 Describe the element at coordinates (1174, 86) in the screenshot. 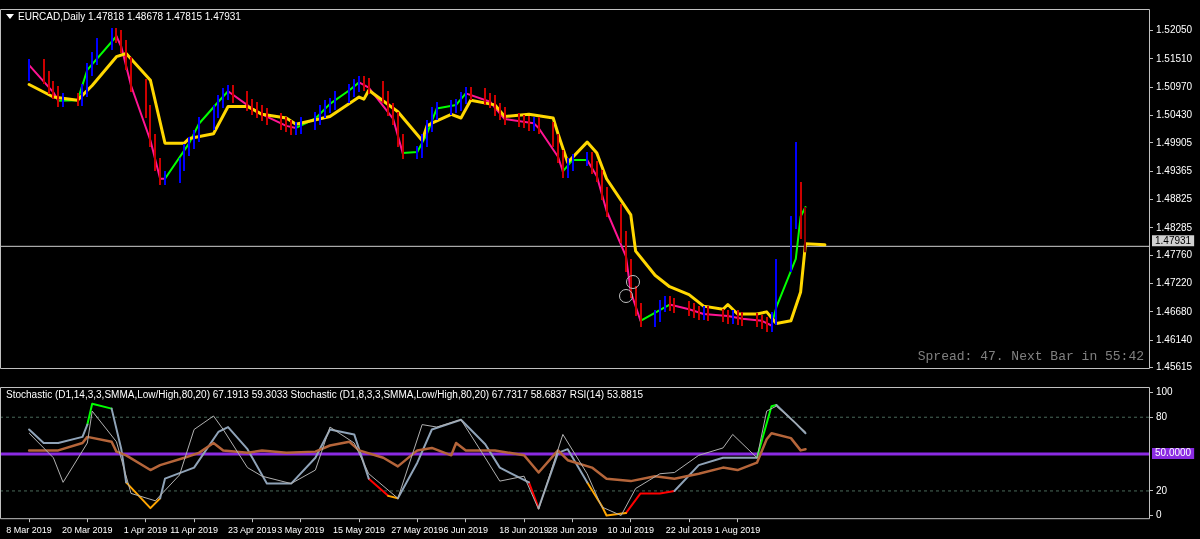

I see `y-tick-label: 1.50970` at that location.